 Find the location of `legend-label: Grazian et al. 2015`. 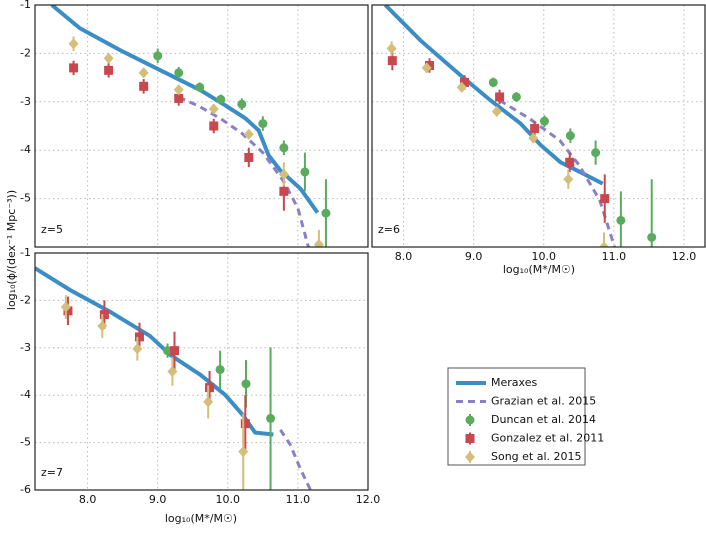

legend-label: Grazian et al. 2015 is located at coordinates (543, 401).